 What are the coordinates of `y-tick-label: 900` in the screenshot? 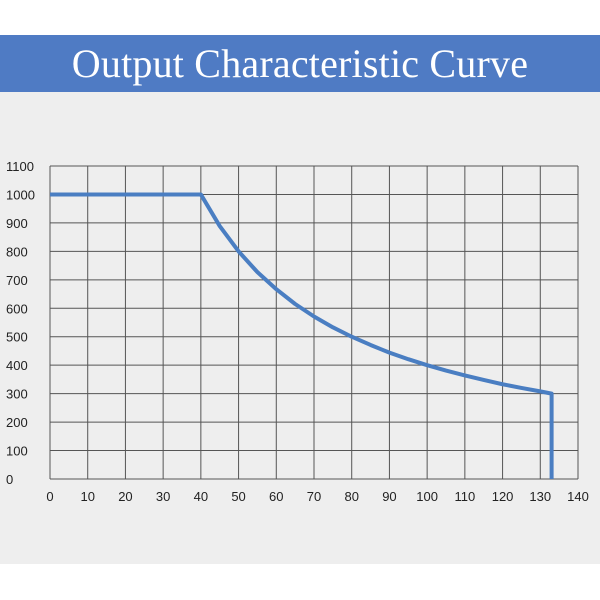 It's located at (17, 223).